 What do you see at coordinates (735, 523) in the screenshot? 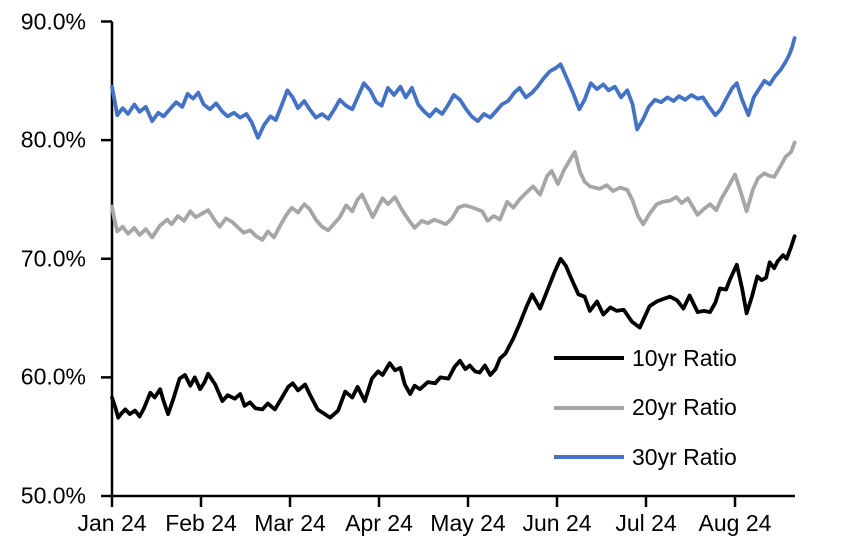
I see `x-tick-label: Aug 24` at bounding box center [735, 523].